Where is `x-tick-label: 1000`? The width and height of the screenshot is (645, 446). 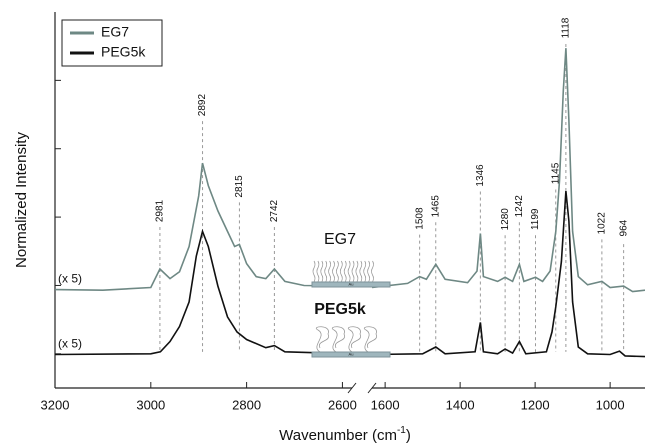 x-tick-label: 1000 is located at coordinates (610, 404).